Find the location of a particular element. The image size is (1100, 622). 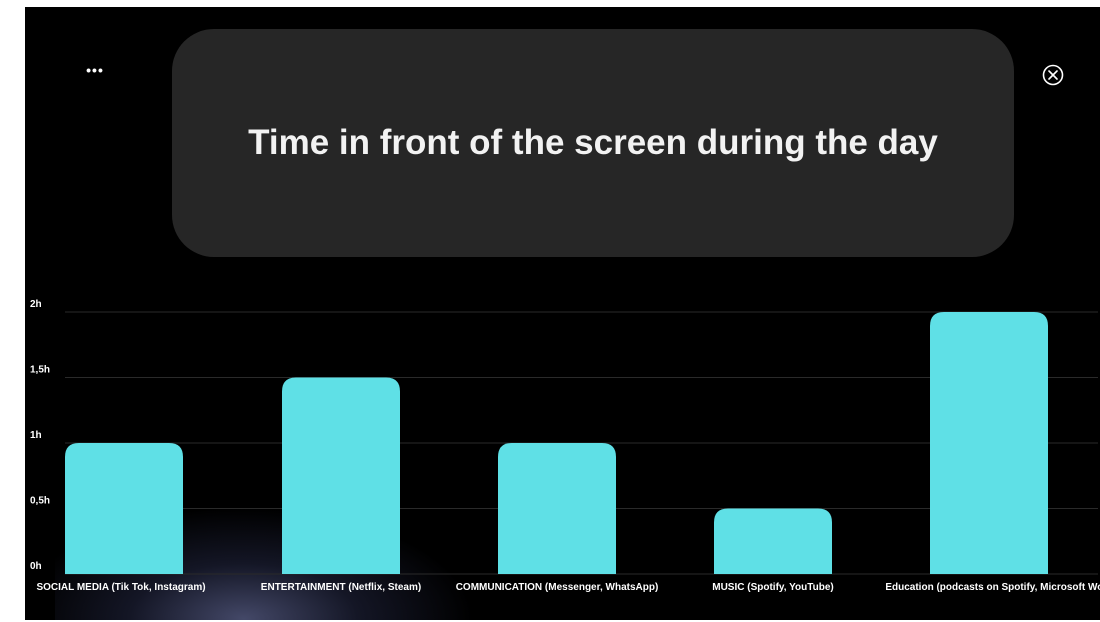

more-options-button: ••• is located at coordinates (95, 70).